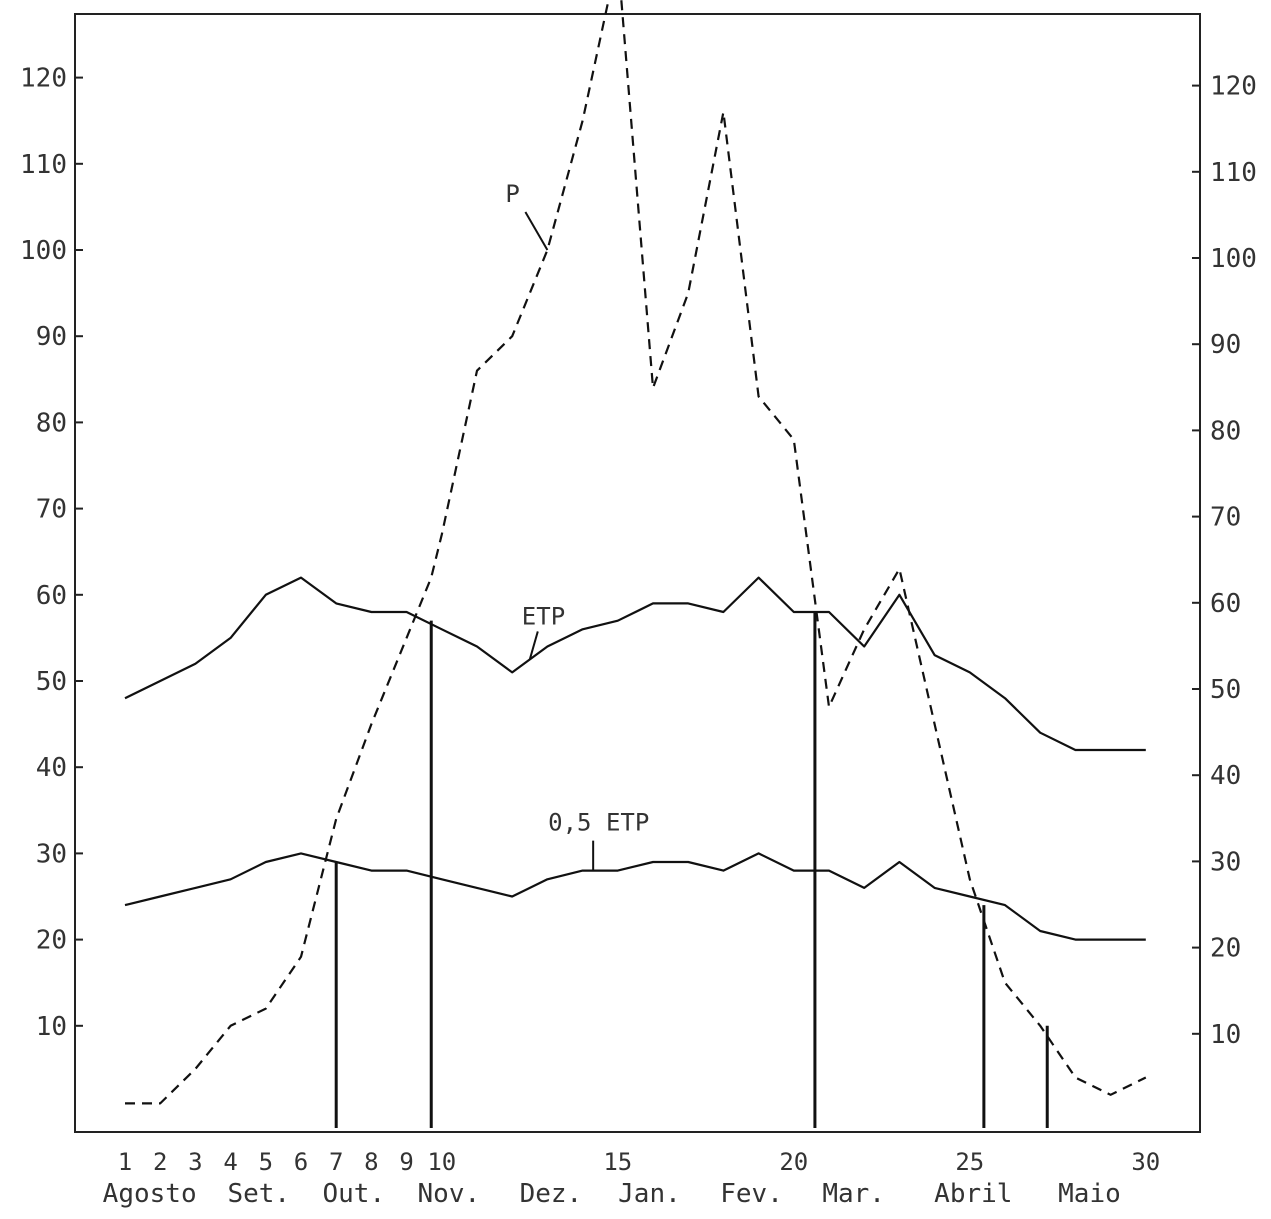 The height and width of the screenshot is (1219, 1271). I want to click on month-label: Maio, so click(1089, 1194).